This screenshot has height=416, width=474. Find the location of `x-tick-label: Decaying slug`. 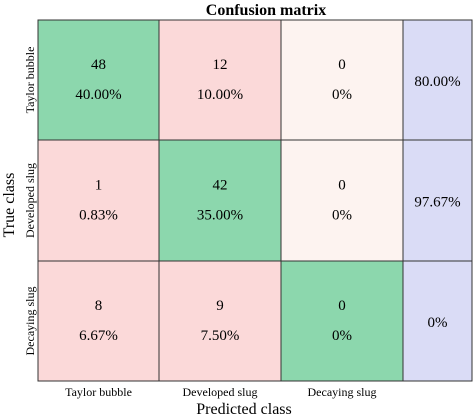

x-tick-label: Decaying slug is located at coordinates (342, 392).